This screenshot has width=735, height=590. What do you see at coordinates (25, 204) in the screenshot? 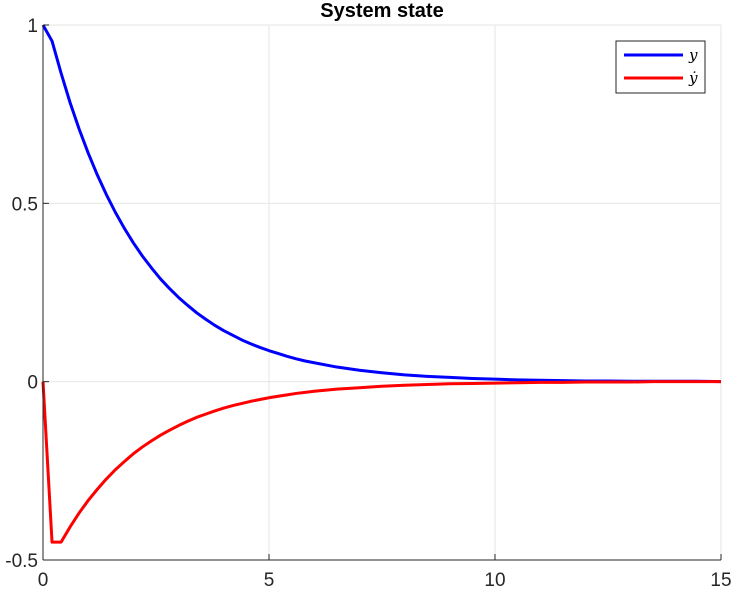
I see `y-tick-label: 0.5` at bounding box center [25, 204].